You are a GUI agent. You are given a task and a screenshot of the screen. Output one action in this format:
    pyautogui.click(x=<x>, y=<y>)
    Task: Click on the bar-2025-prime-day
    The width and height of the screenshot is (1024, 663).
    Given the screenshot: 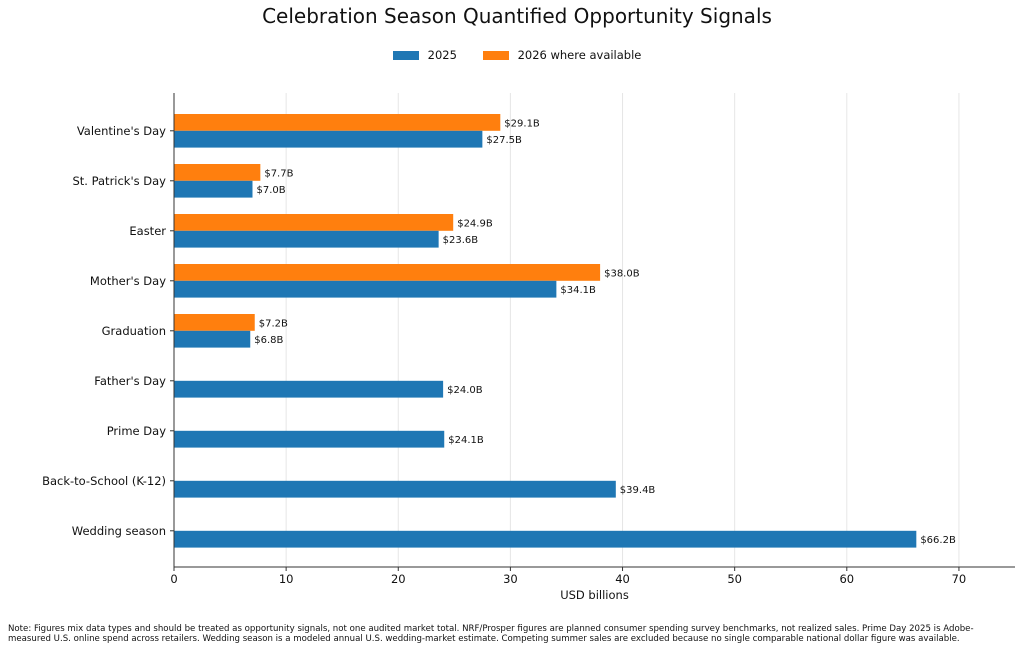 What is the action you would take?
    pyautogui.click(x=309, y=439)
    